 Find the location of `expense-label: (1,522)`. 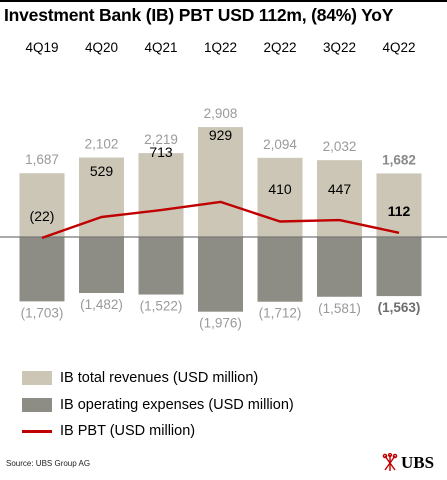

expense-label: (1,522) is located at coordinates (161, 306).